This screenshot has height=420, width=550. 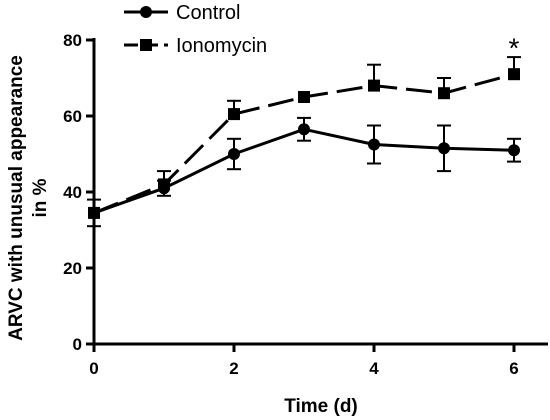 I want to click on x-tick-label: 2, so click(x=233, y=368).